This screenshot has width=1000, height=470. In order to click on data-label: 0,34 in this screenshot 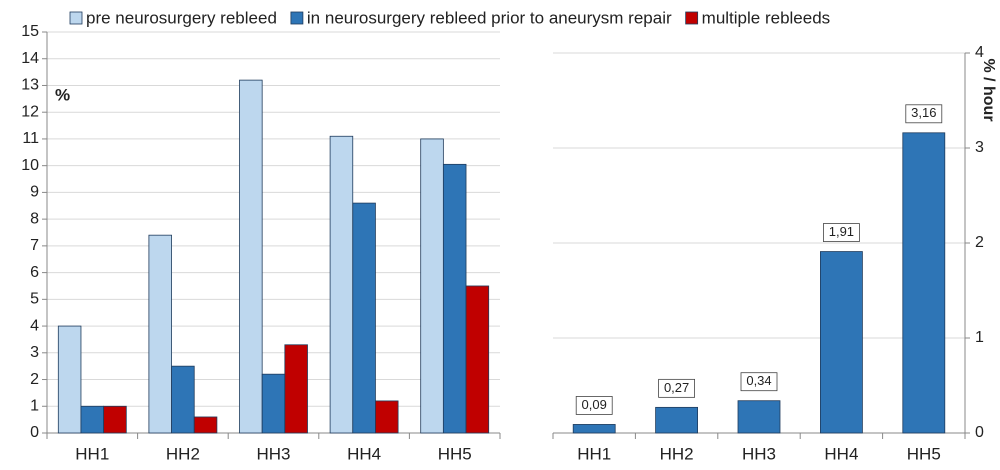, I will do `click(758, 380)`.